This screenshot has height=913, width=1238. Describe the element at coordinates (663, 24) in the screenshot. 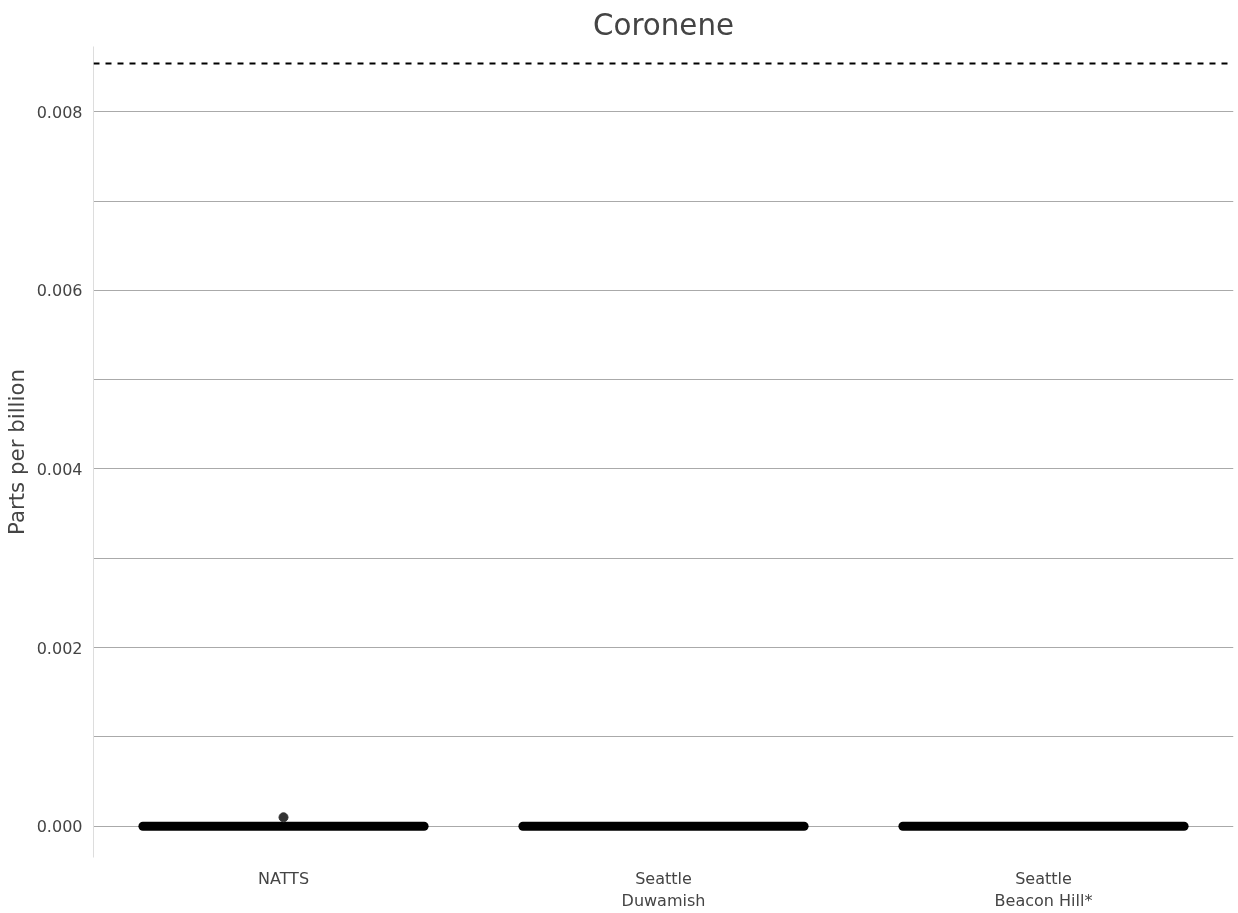

I see `chart-title: Coronene` at that location.